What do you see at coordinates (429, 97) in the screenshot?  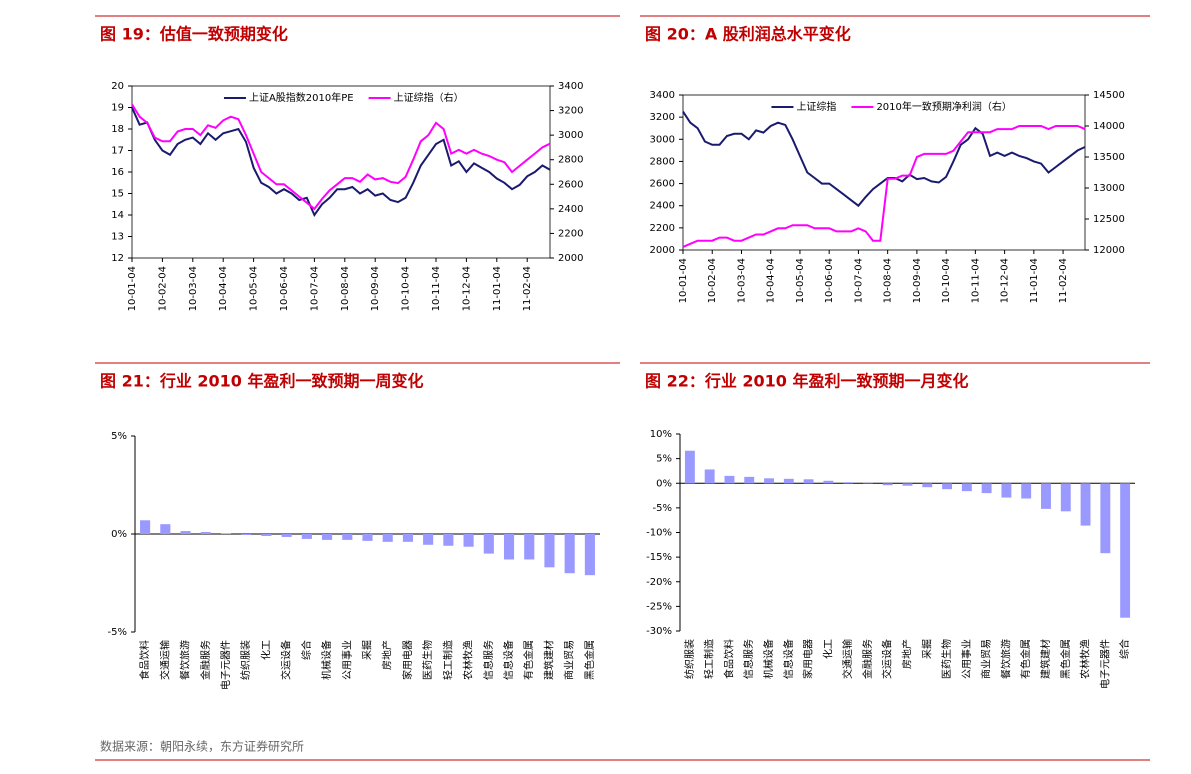 I see `legend-label: 上证综指（右）` at bounding box center [429, 97].